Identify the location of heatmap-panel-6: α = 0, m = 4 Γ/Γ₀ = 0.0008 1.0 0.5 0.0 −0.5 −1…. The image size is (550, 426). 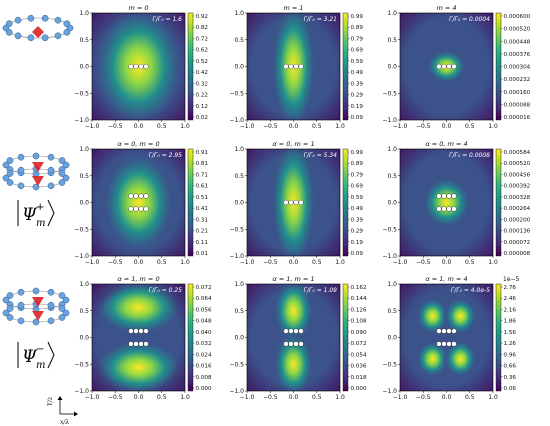
(456, 203).